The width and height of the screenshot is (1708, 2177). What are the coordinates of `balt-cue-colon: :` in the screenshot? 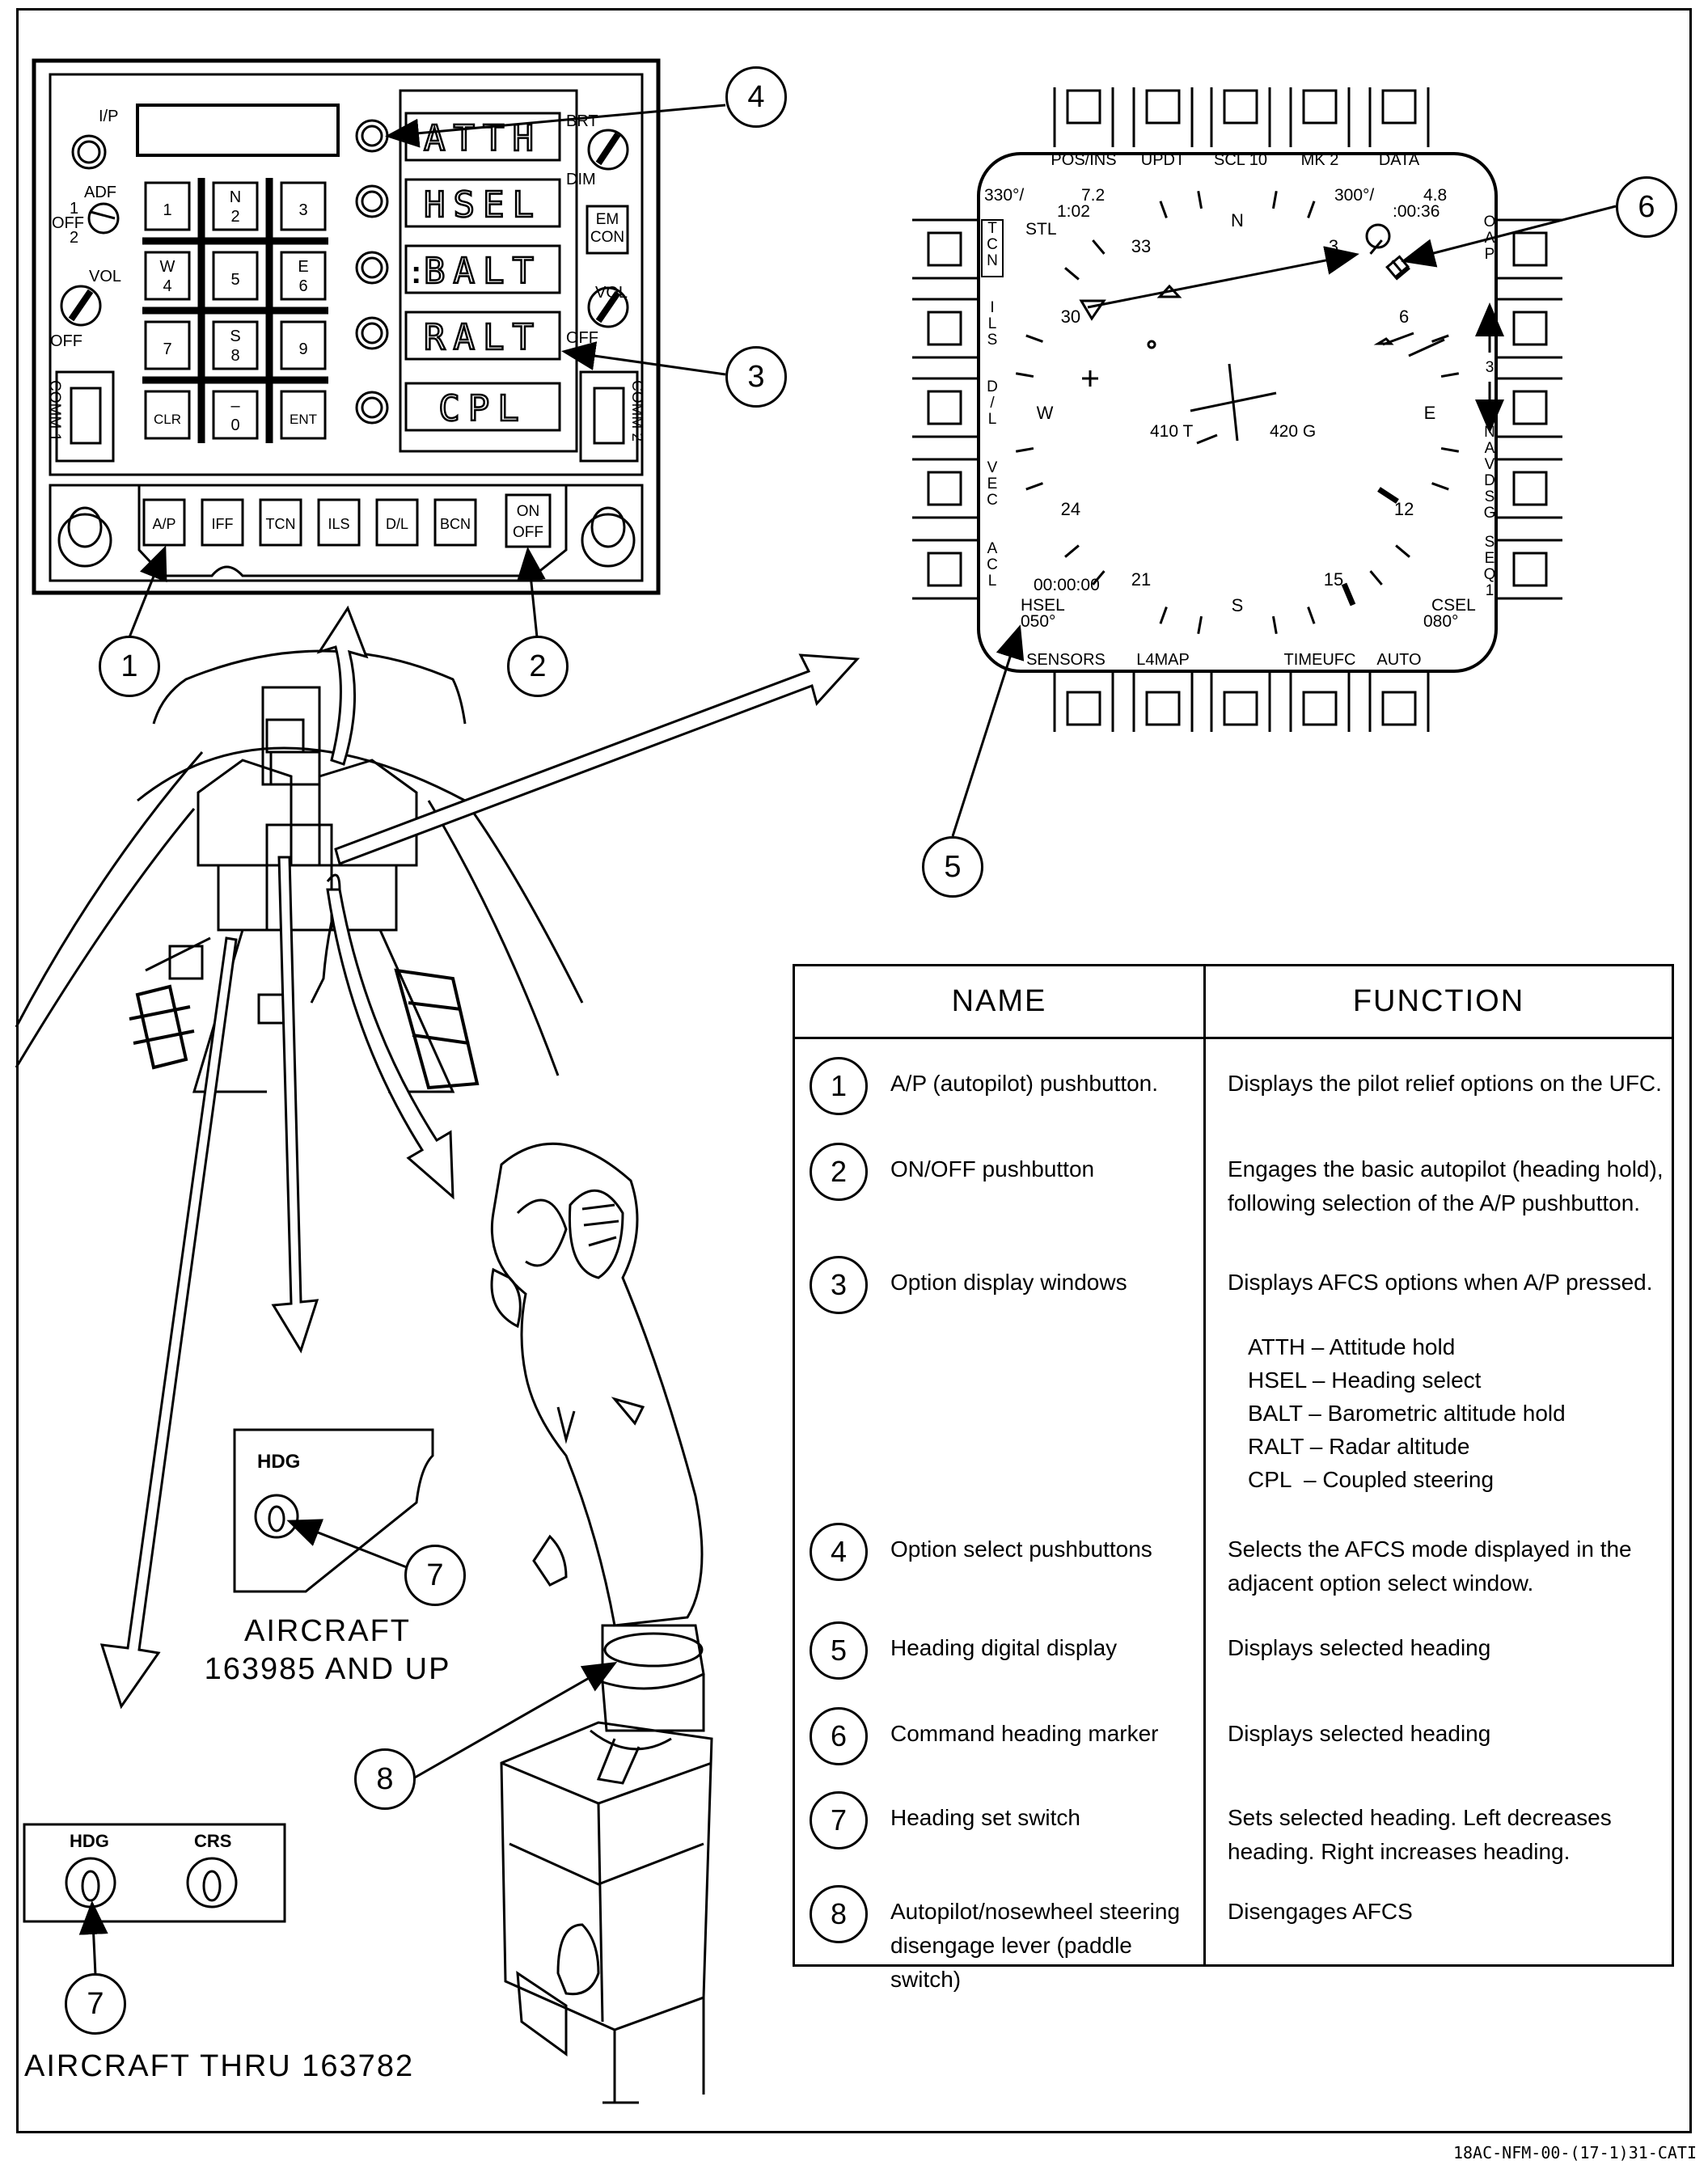 It's located at (416, 272).